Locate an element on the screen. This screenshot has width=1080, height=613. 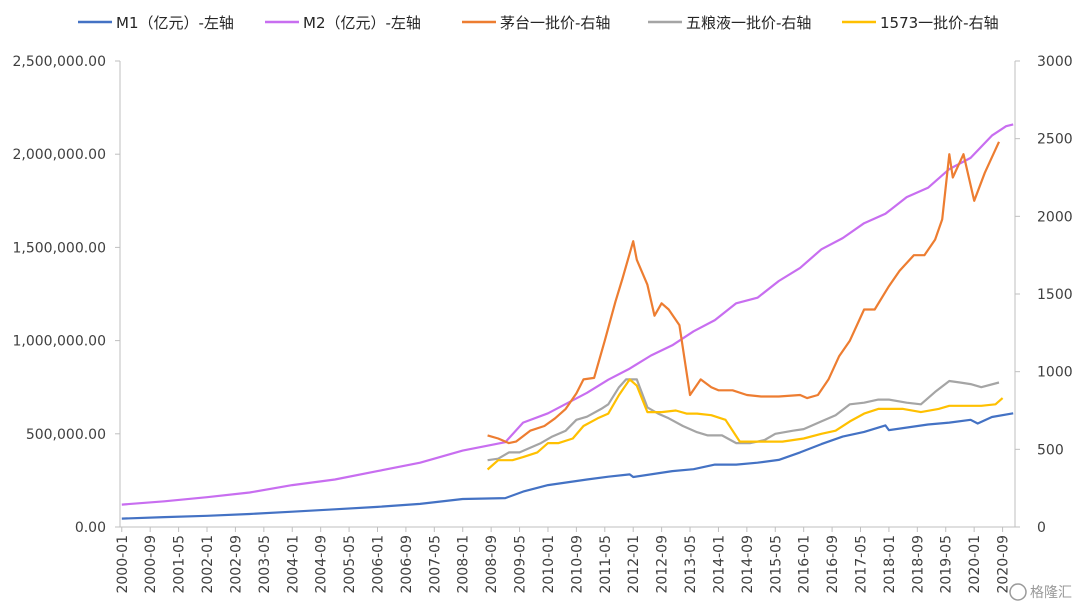
legend-item-4: 1573一批价-右轴 is located at coordinates (920, 23).